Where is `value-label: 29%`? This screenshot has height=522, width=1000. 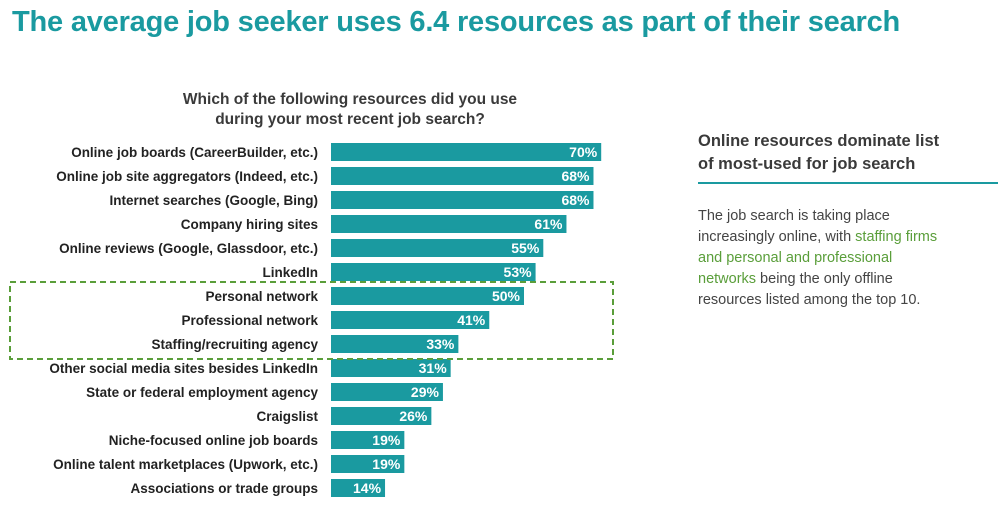
value-label: 29% is located at coordinates (425, 392).